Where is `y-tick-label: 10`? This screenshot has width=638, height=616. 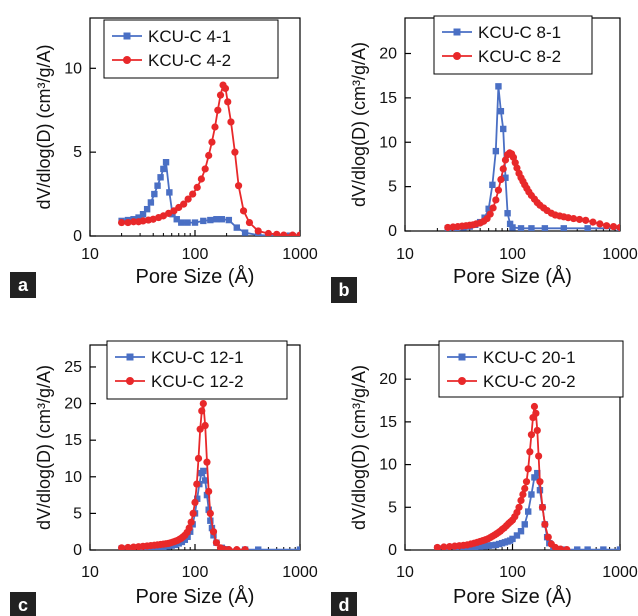
y-tick-label: 10 is located at coordinates (73, 477).